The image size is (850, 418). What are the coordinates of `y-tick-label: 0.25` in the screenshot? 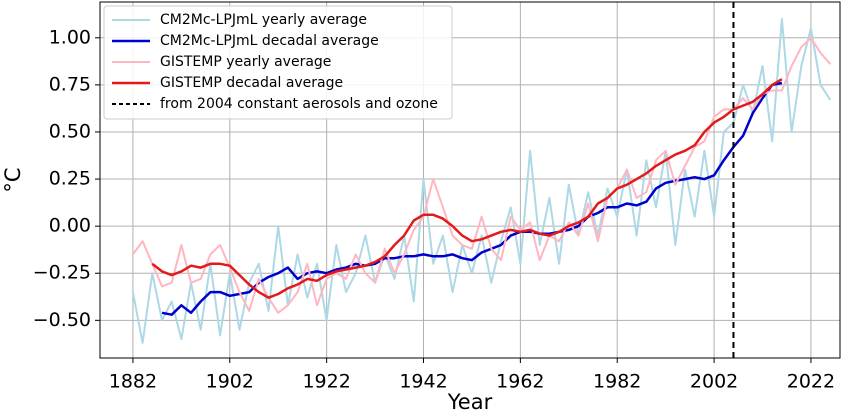 It's located at (70, 179).